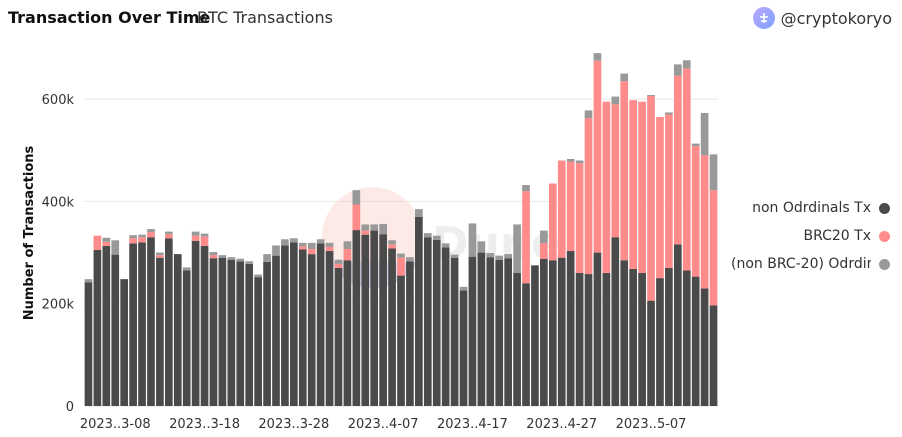 This screenshot has width=902, height=437. I want to click on y-tick-label: 0, so click(70, 407).